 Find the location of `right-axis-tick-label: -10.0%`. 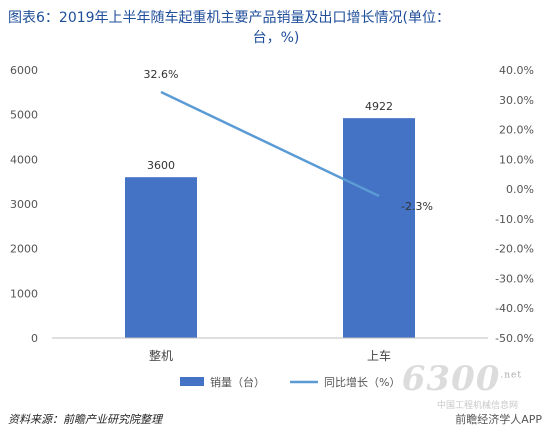

right-axis-tick-label: -10.0% is located at coordinates (514, 219).